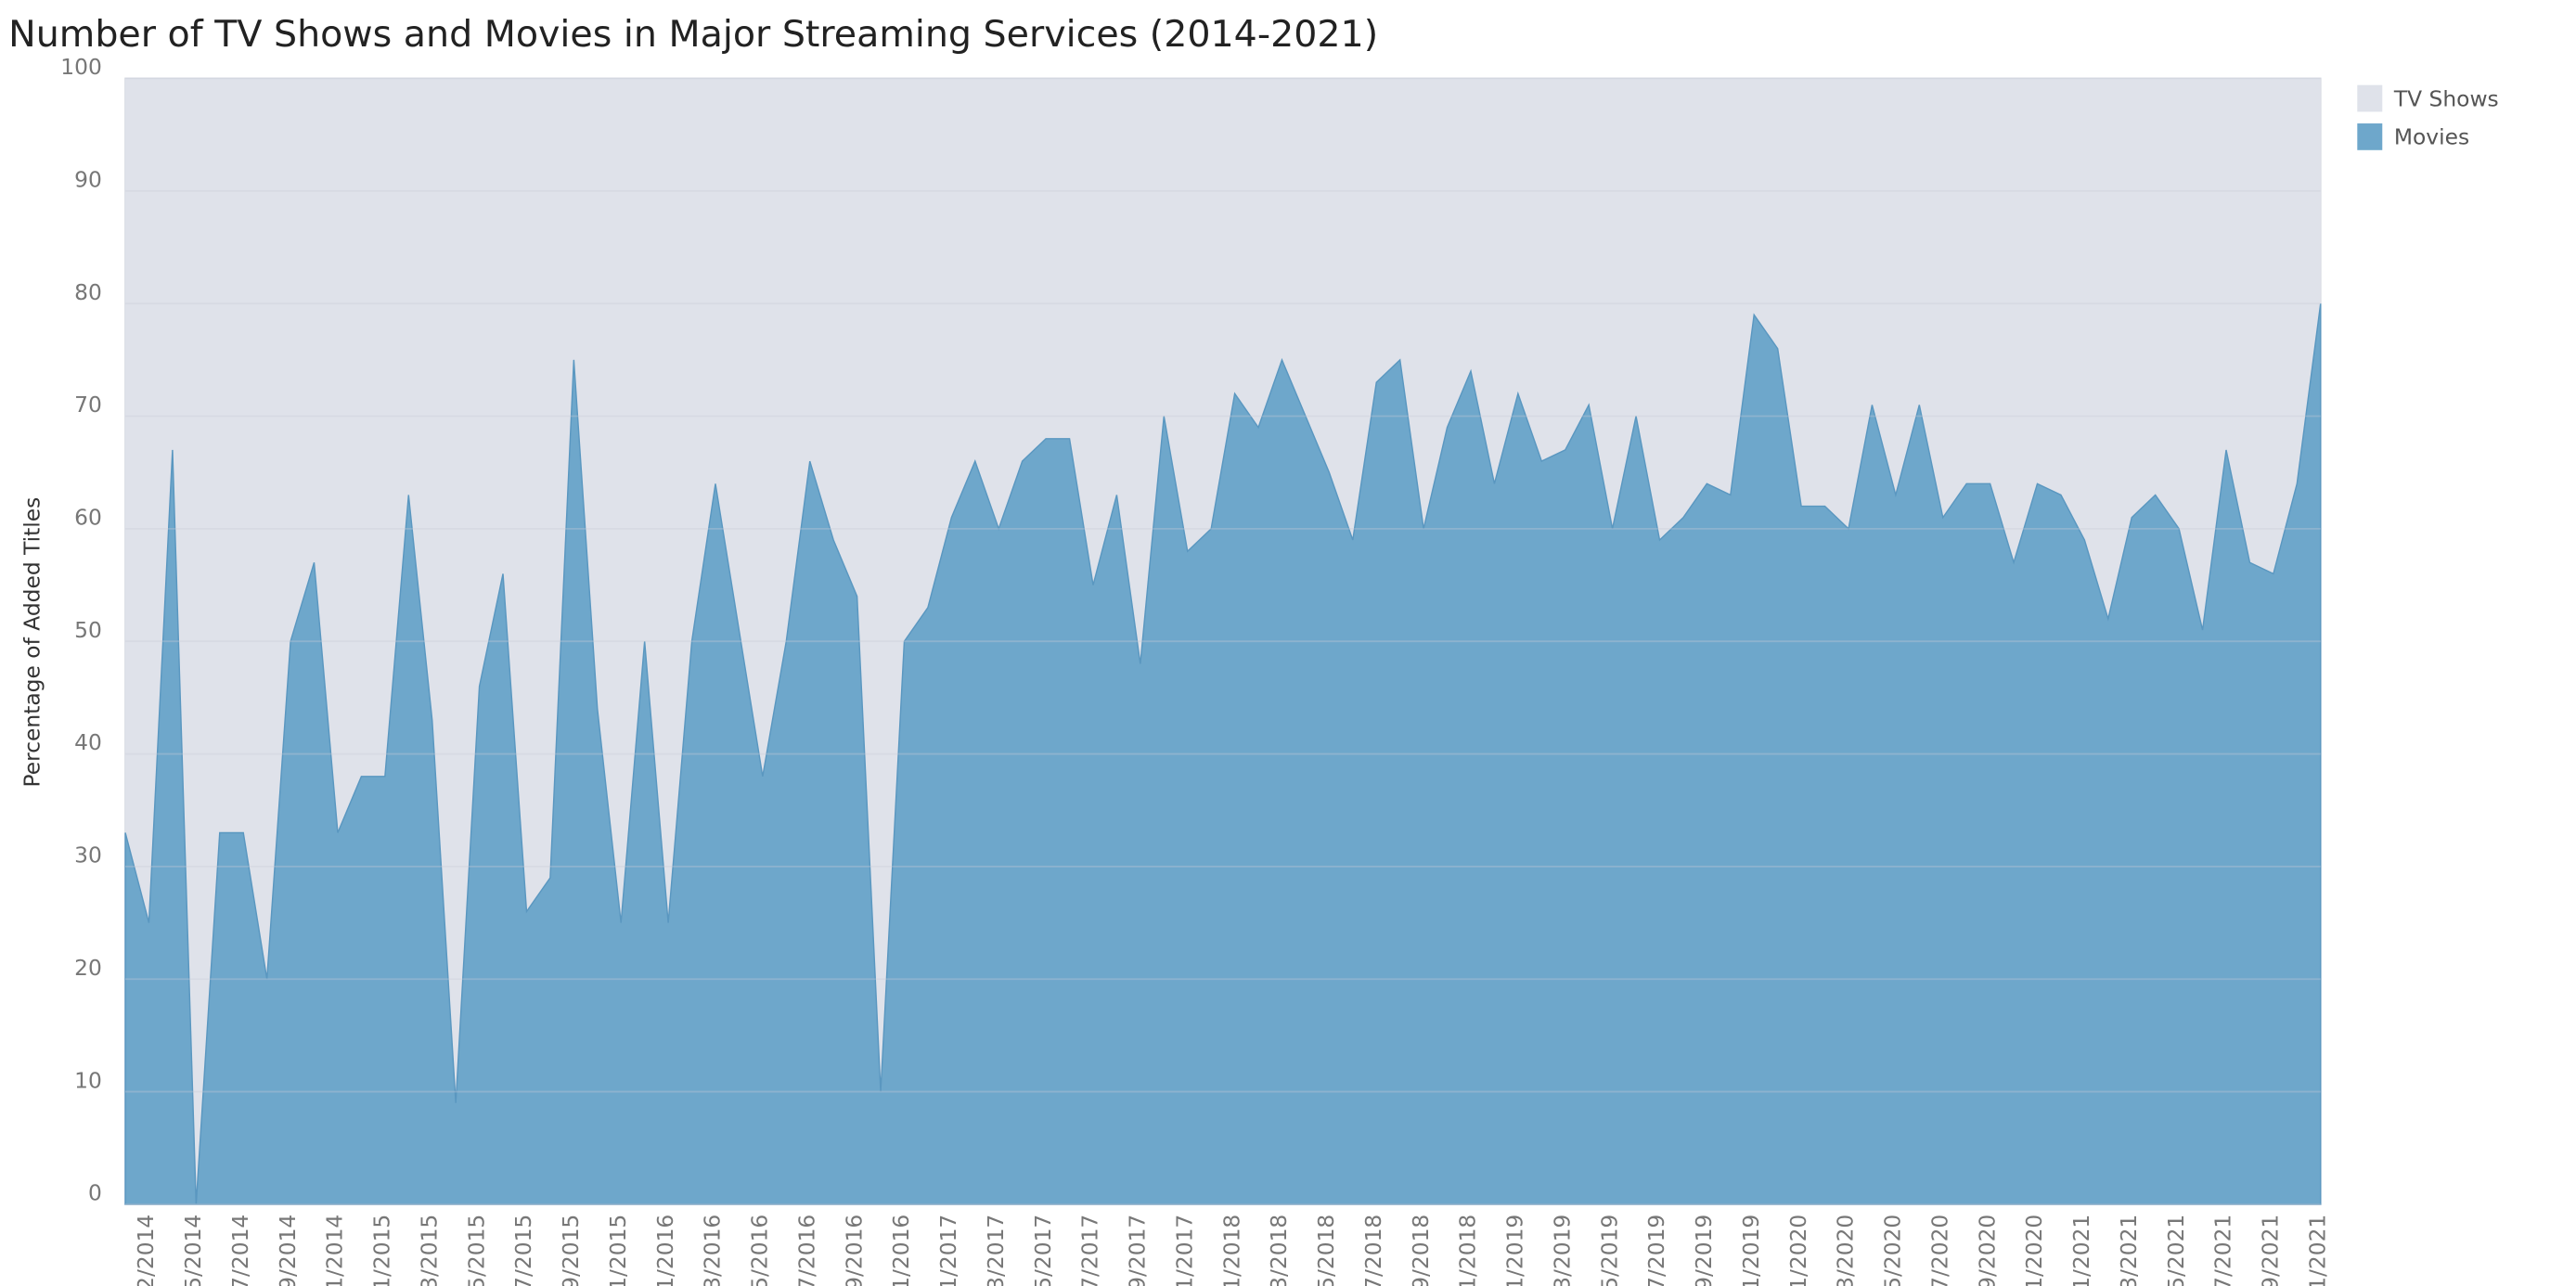 This screenshot has height=1286, width=2576. I want to click on x-tick-label: 1/2015, so click(382, 1250).